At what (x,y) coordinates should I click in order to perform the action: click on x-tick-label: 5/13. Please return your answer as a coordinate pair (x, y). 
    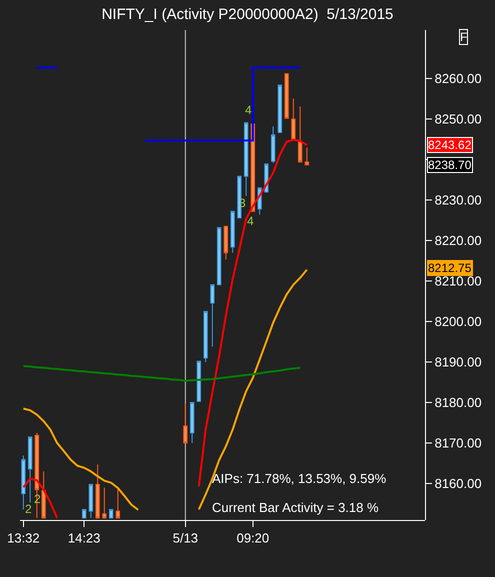
    Looking at the image, I should click on (185, 538).